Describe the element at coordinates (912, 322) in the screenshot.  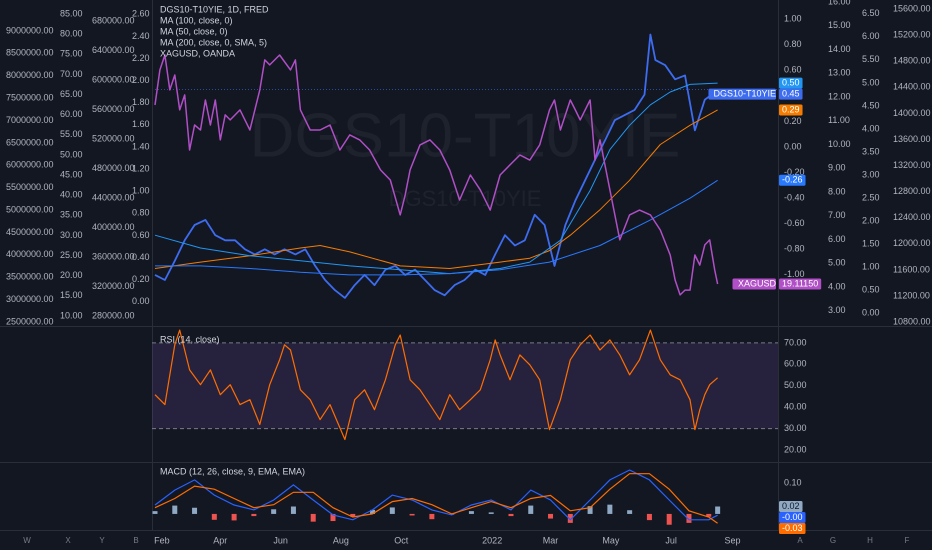
I see `y-tick-label: 10800.00` at that location.